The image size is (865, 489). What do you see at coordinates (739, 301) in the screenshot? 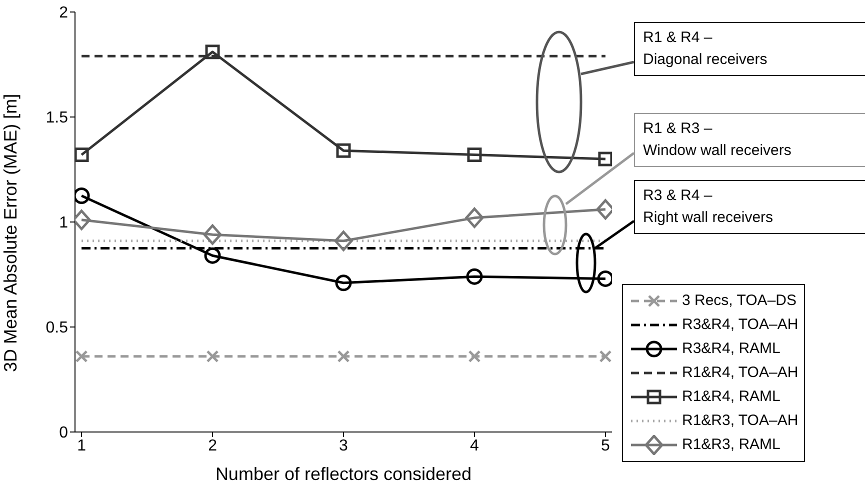
I see `legend-label: 3 Recs, TOA–DS` at bounding box center [739, 301].